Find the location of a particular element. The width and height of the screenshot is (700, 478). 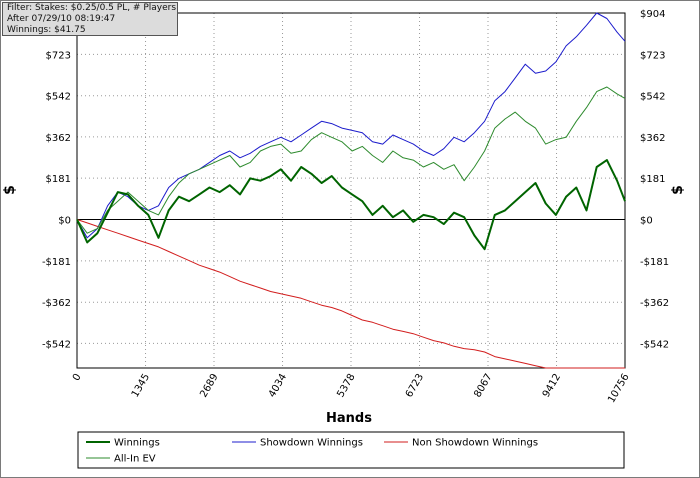

x-tick-label: 6723 is located at coordinates (415, 386).